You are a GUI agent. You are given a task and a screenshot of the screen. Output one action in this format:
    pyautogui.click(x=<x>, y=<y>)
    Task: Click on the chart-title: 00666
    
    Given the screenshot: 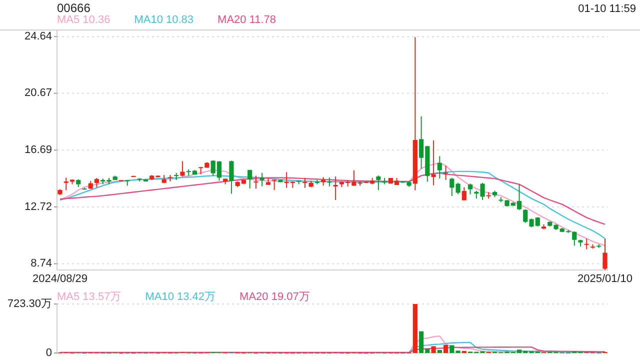 What is the action you would take?
    pyautogui.click(x=74, y=8)
    